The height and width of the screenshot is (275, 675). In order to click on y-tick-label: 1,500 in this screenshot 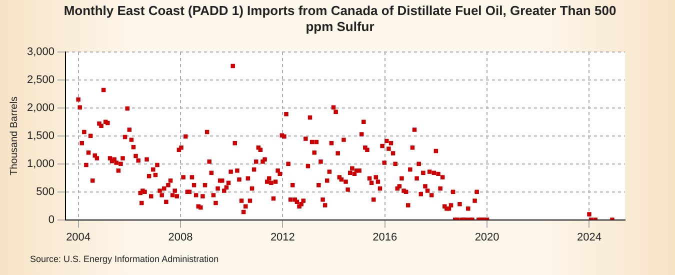, I will do `click(40, 136)`.